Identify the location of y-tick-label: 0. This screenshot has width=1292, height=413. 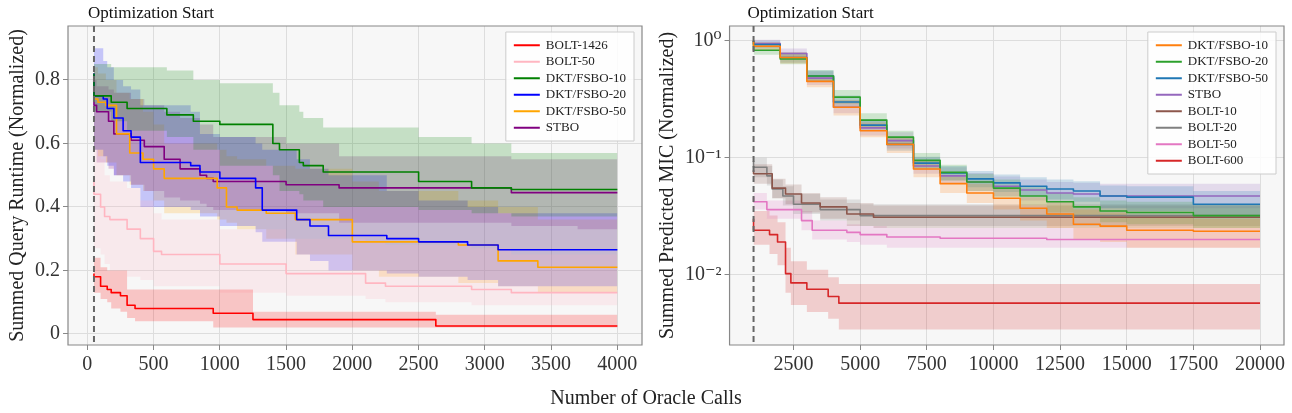
(55, 332).